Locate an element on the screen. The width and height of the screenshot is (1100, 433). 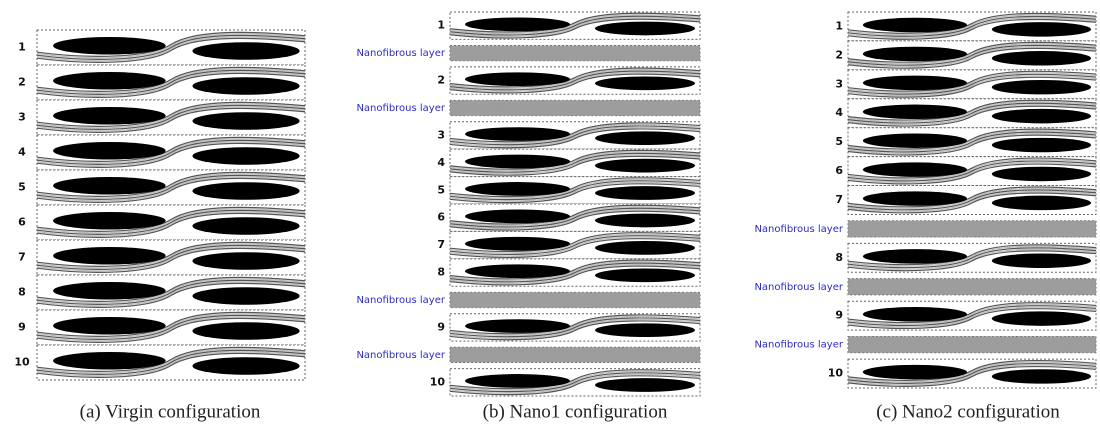
layer-number: 4 is located at coordinates (22, 152).